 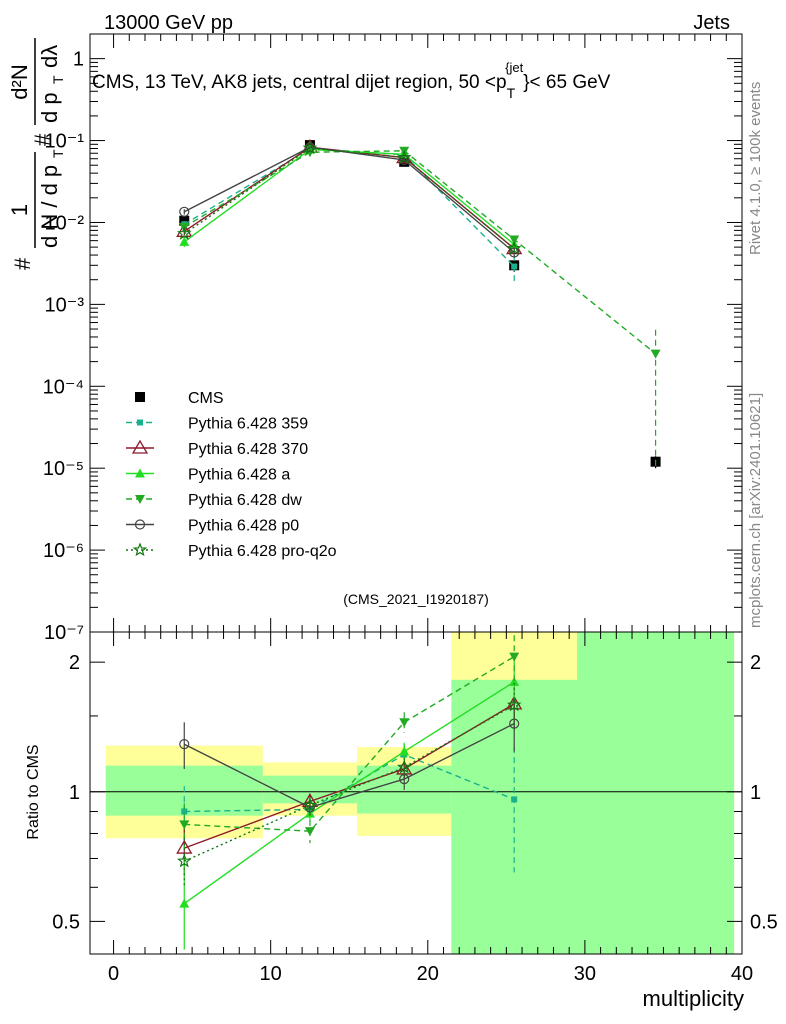 What do you see at coordinates (49, 206) in the screenshot?
I see `ylabel-dn: d N / d p` at bounding box center [49, 206].